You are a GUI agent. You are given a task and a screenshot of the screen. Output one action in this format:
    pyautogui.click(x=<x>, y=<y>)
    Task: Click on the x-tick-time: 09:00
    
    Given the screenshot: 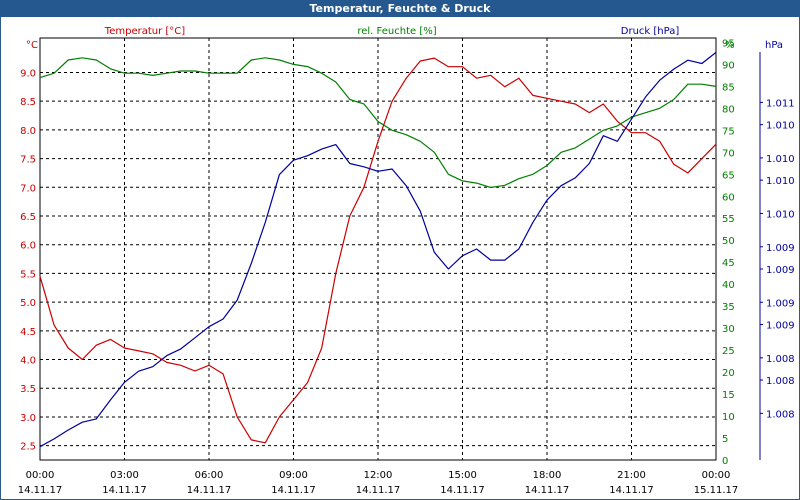 What is the action you would take?
    pyautogui.click(x=293, y=475)
    